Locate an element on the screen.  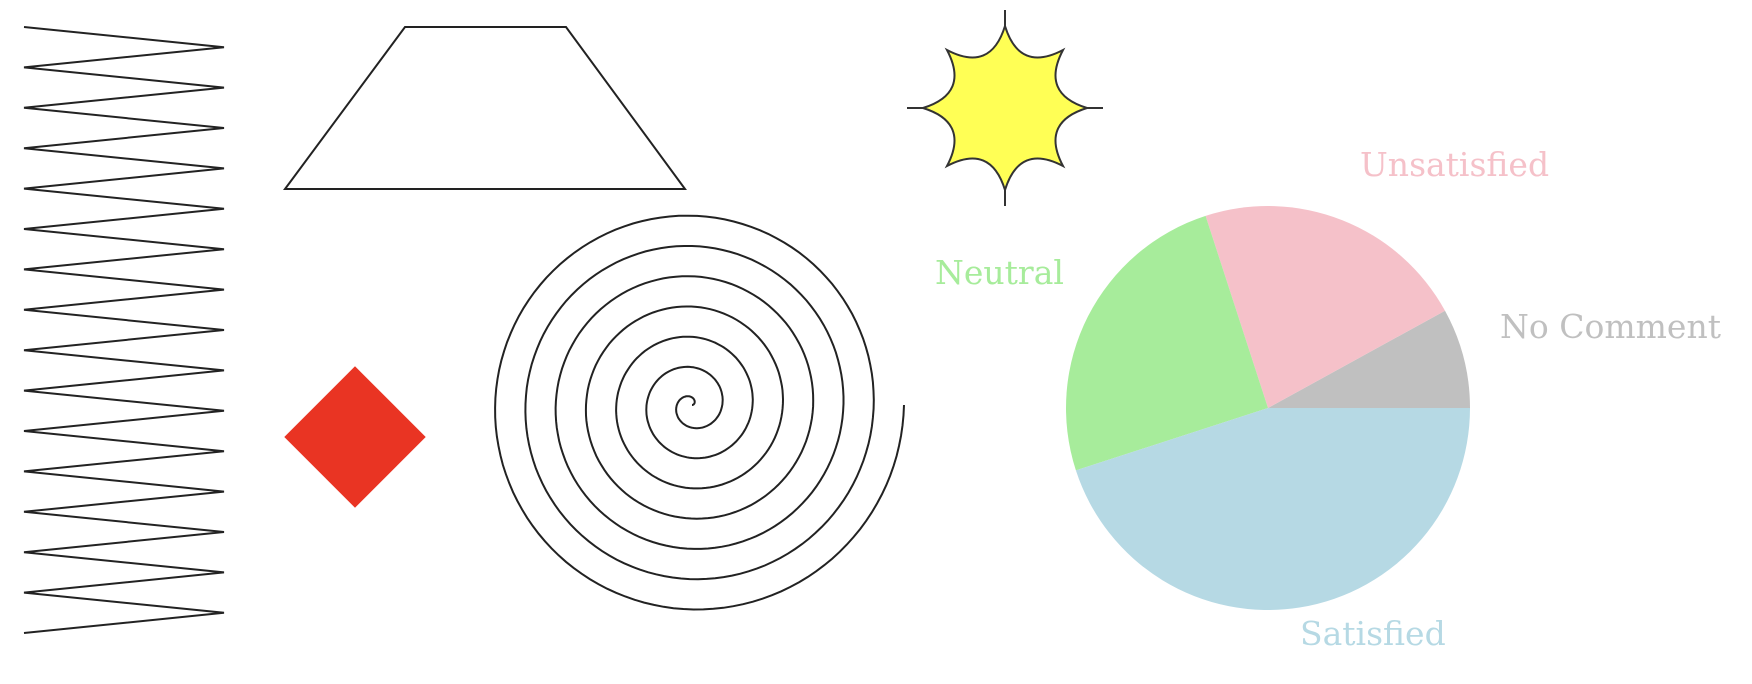
star-shape is located at coordinates (1005, 108).